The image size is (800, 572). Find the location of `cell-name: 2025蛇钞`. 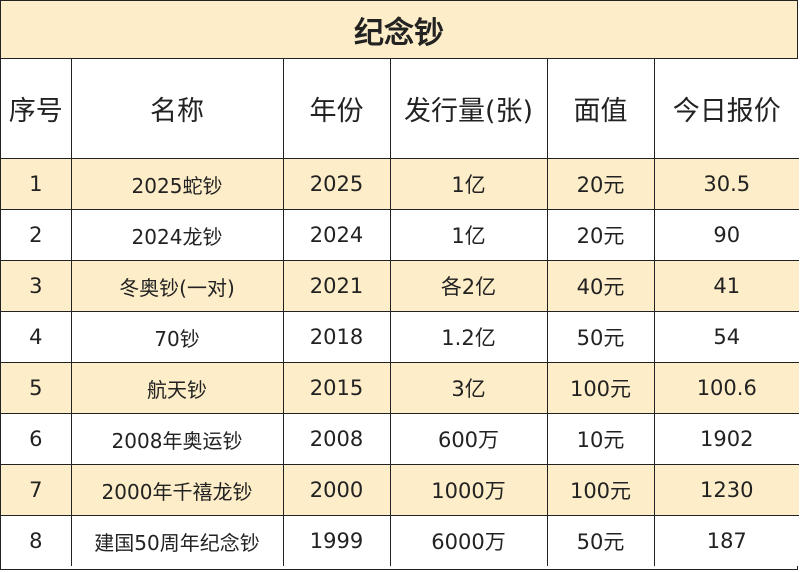

cell-name: 2025蛇钞 is located at coordinates (177, 184).